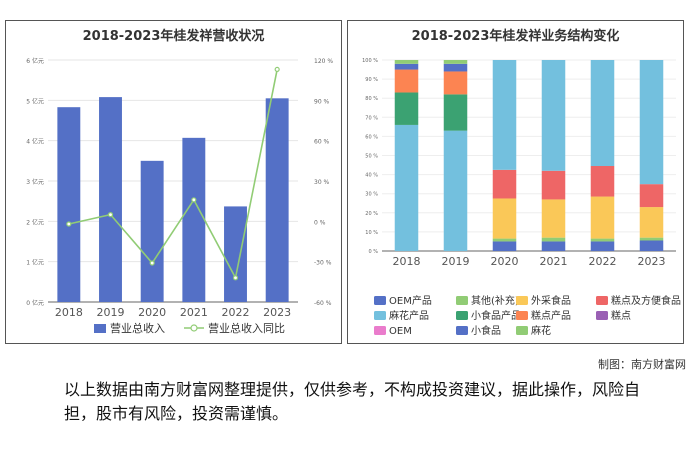 Image resolution: width=700 pixels, height=467 pixels. I want to click on legend-label: 糕点及方便食品, so click(646, 300).